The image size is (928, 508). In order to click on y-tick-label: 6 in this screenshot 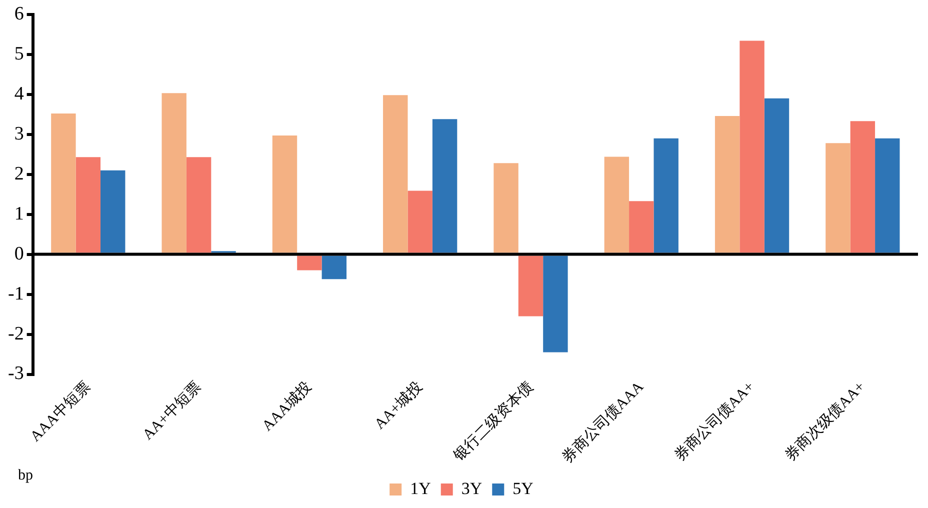, I will do `click(19, 13)`.